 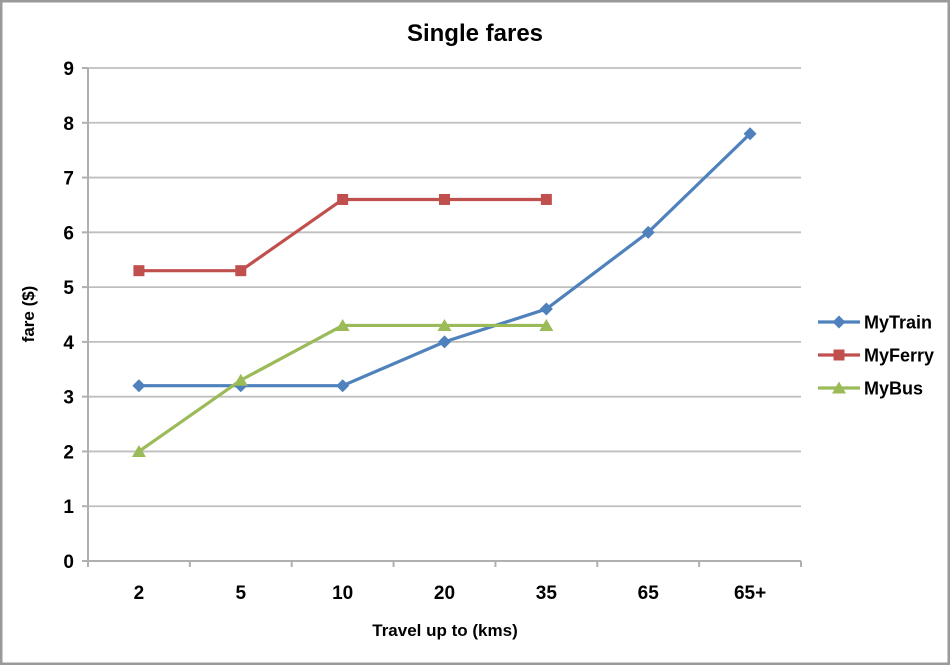 What do you see at coordinates (68, 343) in the screenshot?
I see `y-tick-label: 4` at bounding box center [68, 343].